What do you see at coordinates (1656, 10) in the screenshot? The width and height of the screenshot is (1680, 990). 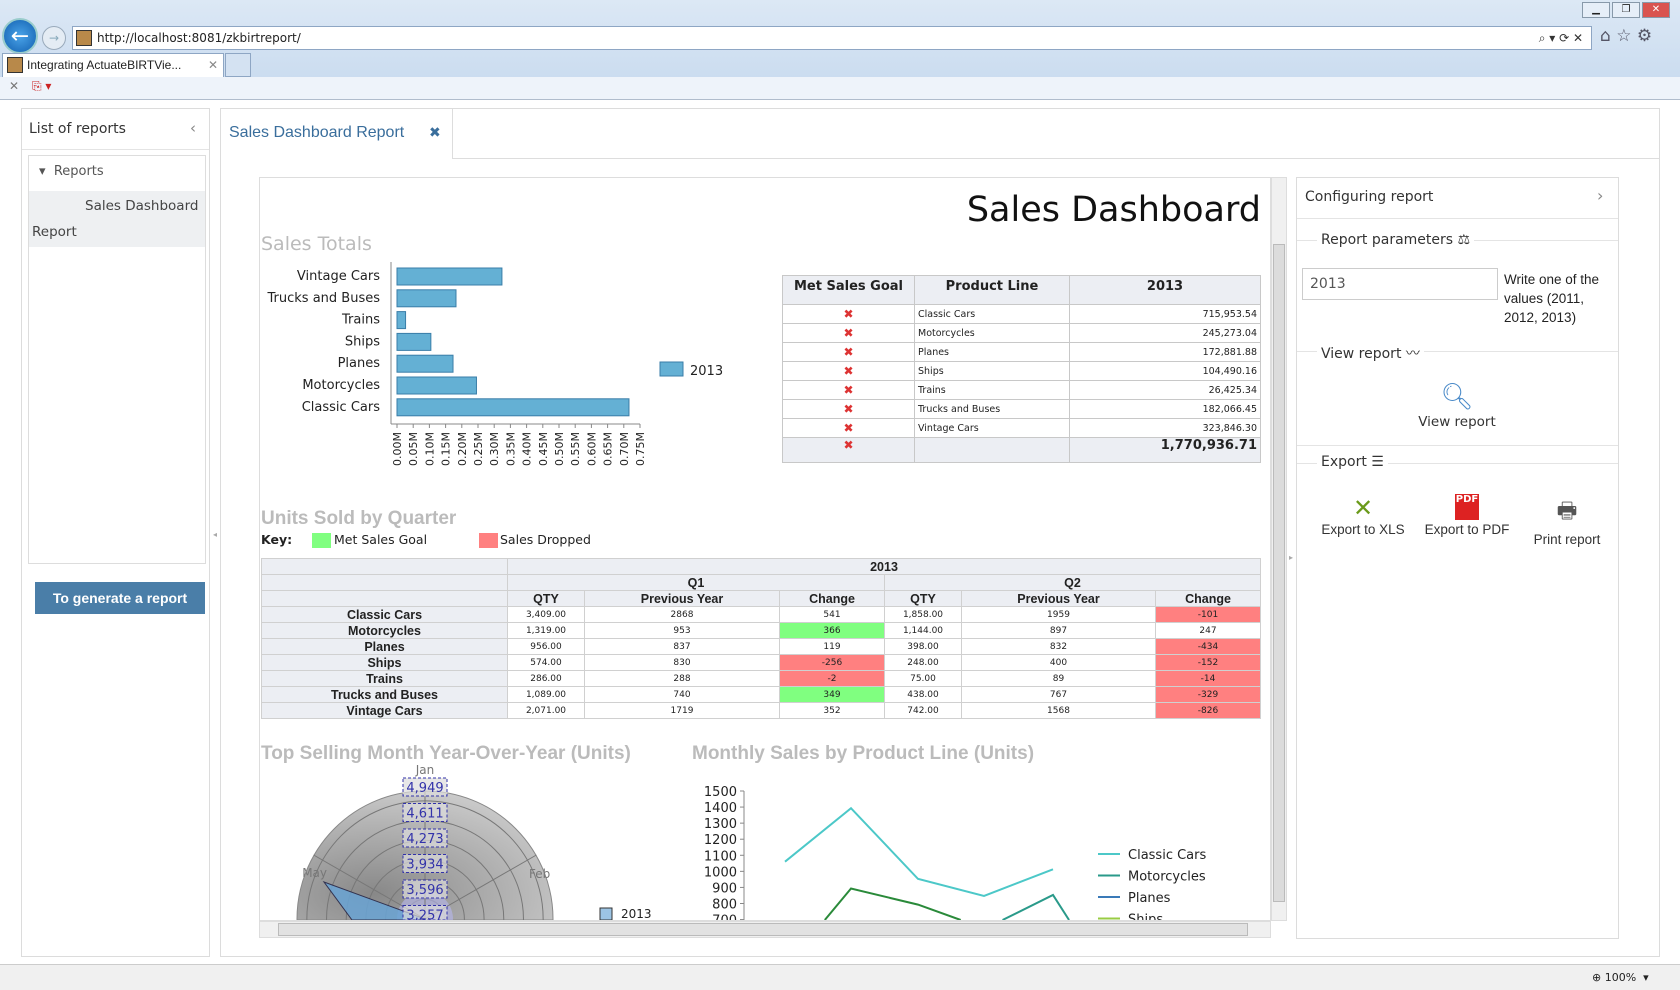 I see `close-window-button: ✕` at bounding box center [1656, 10].